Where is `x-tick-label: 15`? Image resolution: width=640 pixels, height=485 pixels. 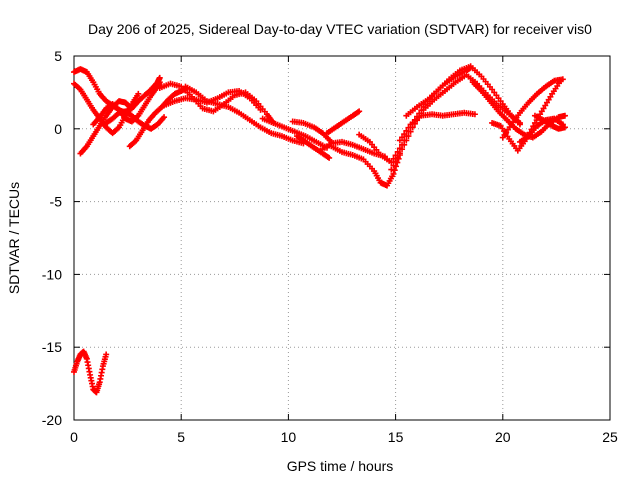
x-tick-label: 15 is located at coordinates (396, 437).